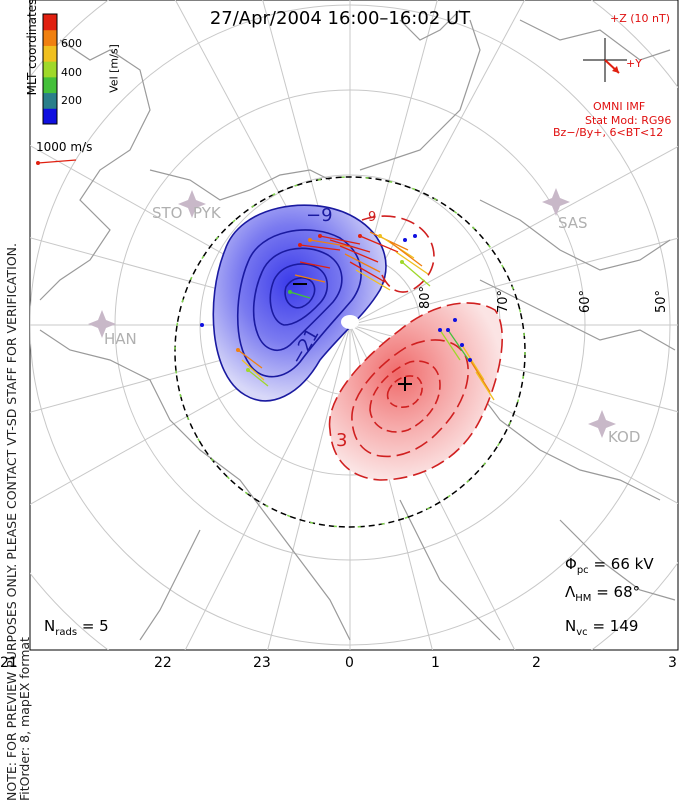 Image resolution: width=680 pixels, height=801 pixels. I want to click on lat-label-70: 70°, so click(504, 301).